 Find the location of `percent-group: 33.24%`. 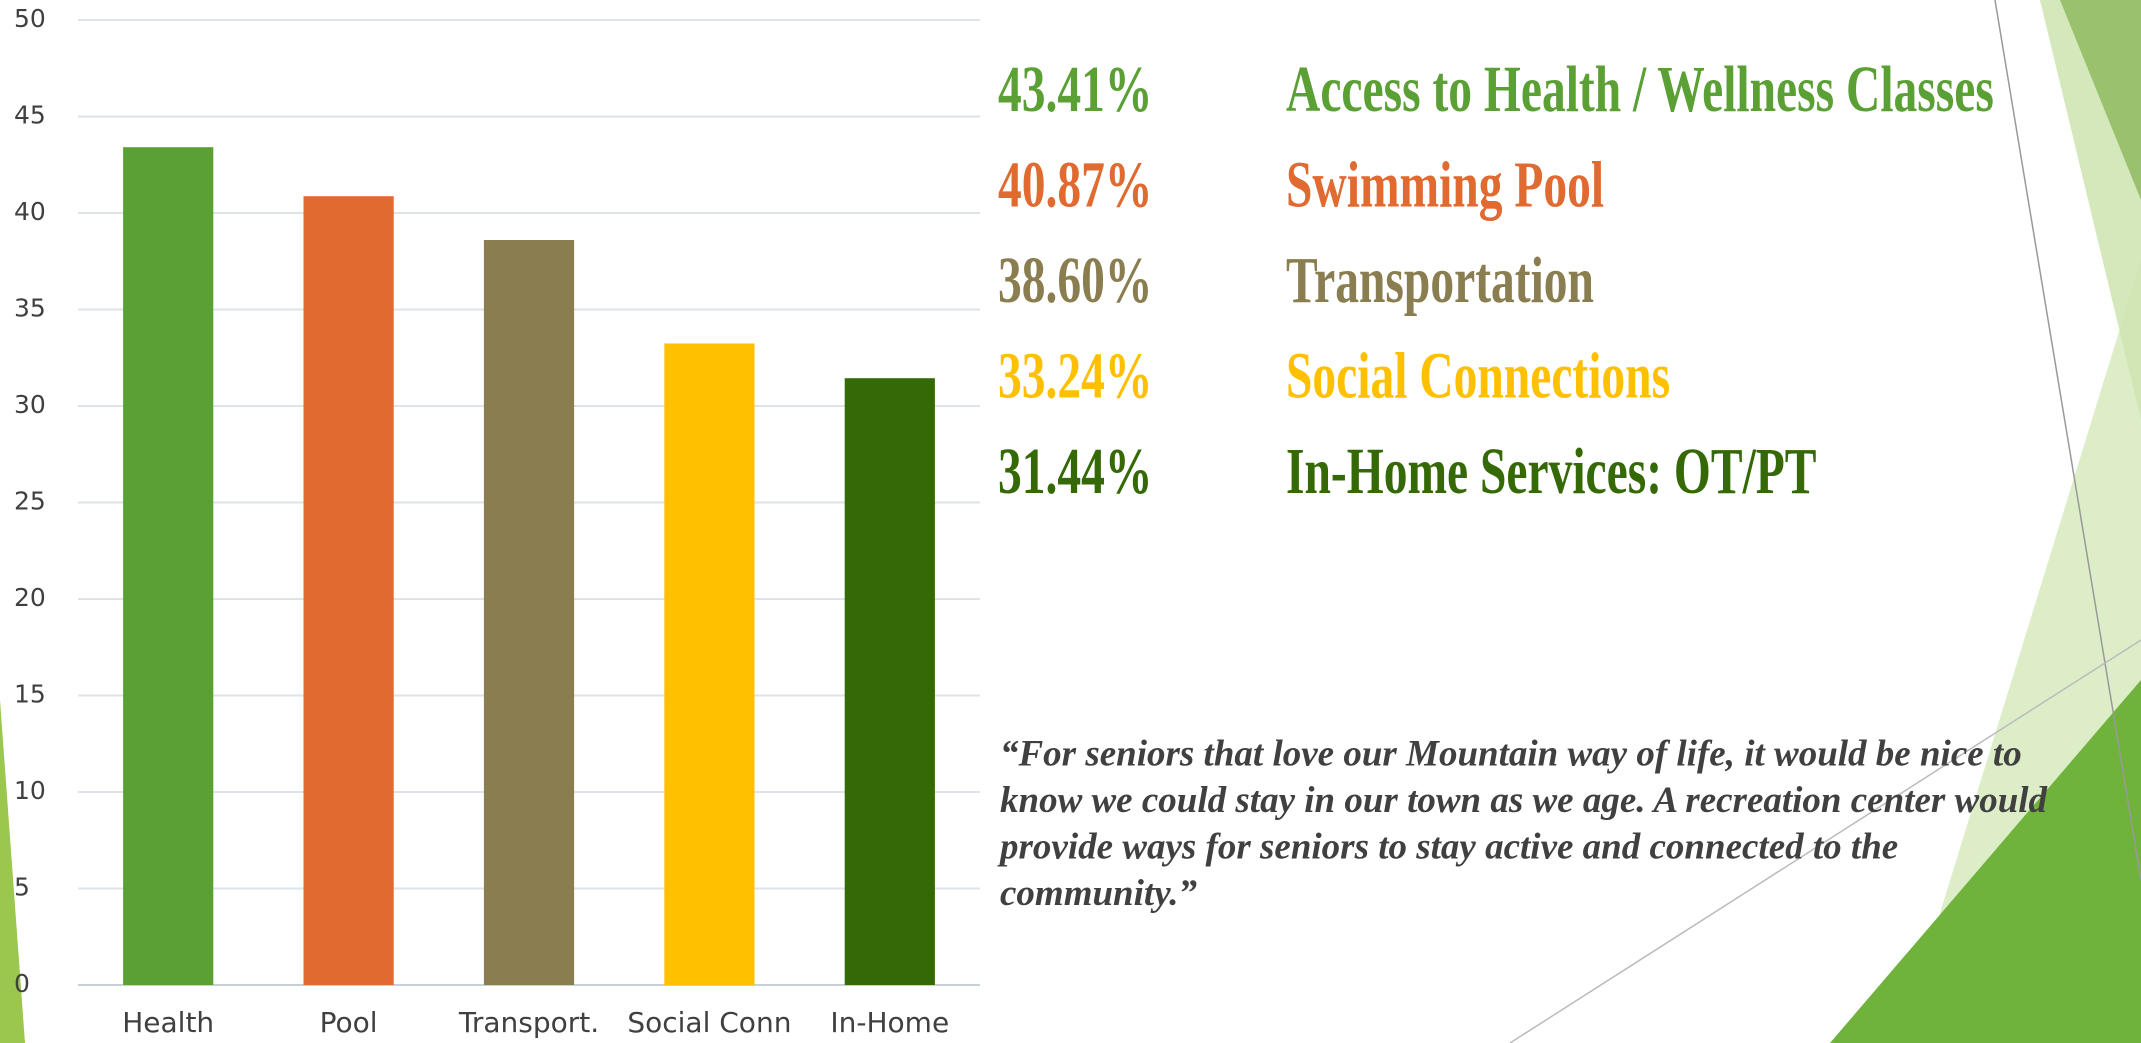

percent-group: 33.24% is located at coordinates (1075, 376).